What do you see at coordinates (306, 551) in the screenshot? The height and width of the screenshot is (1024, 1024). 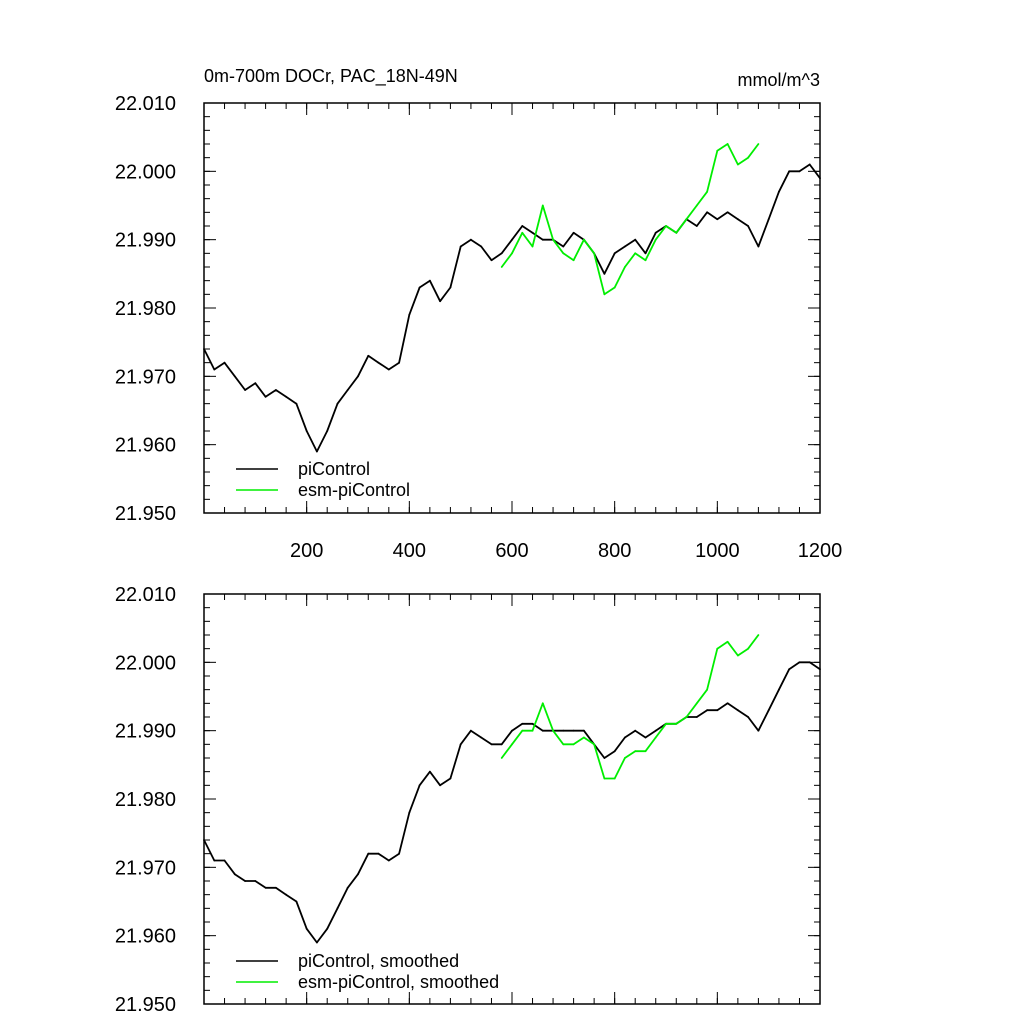 I see `x-tick-label: 200` at bounding box center [306, 551].